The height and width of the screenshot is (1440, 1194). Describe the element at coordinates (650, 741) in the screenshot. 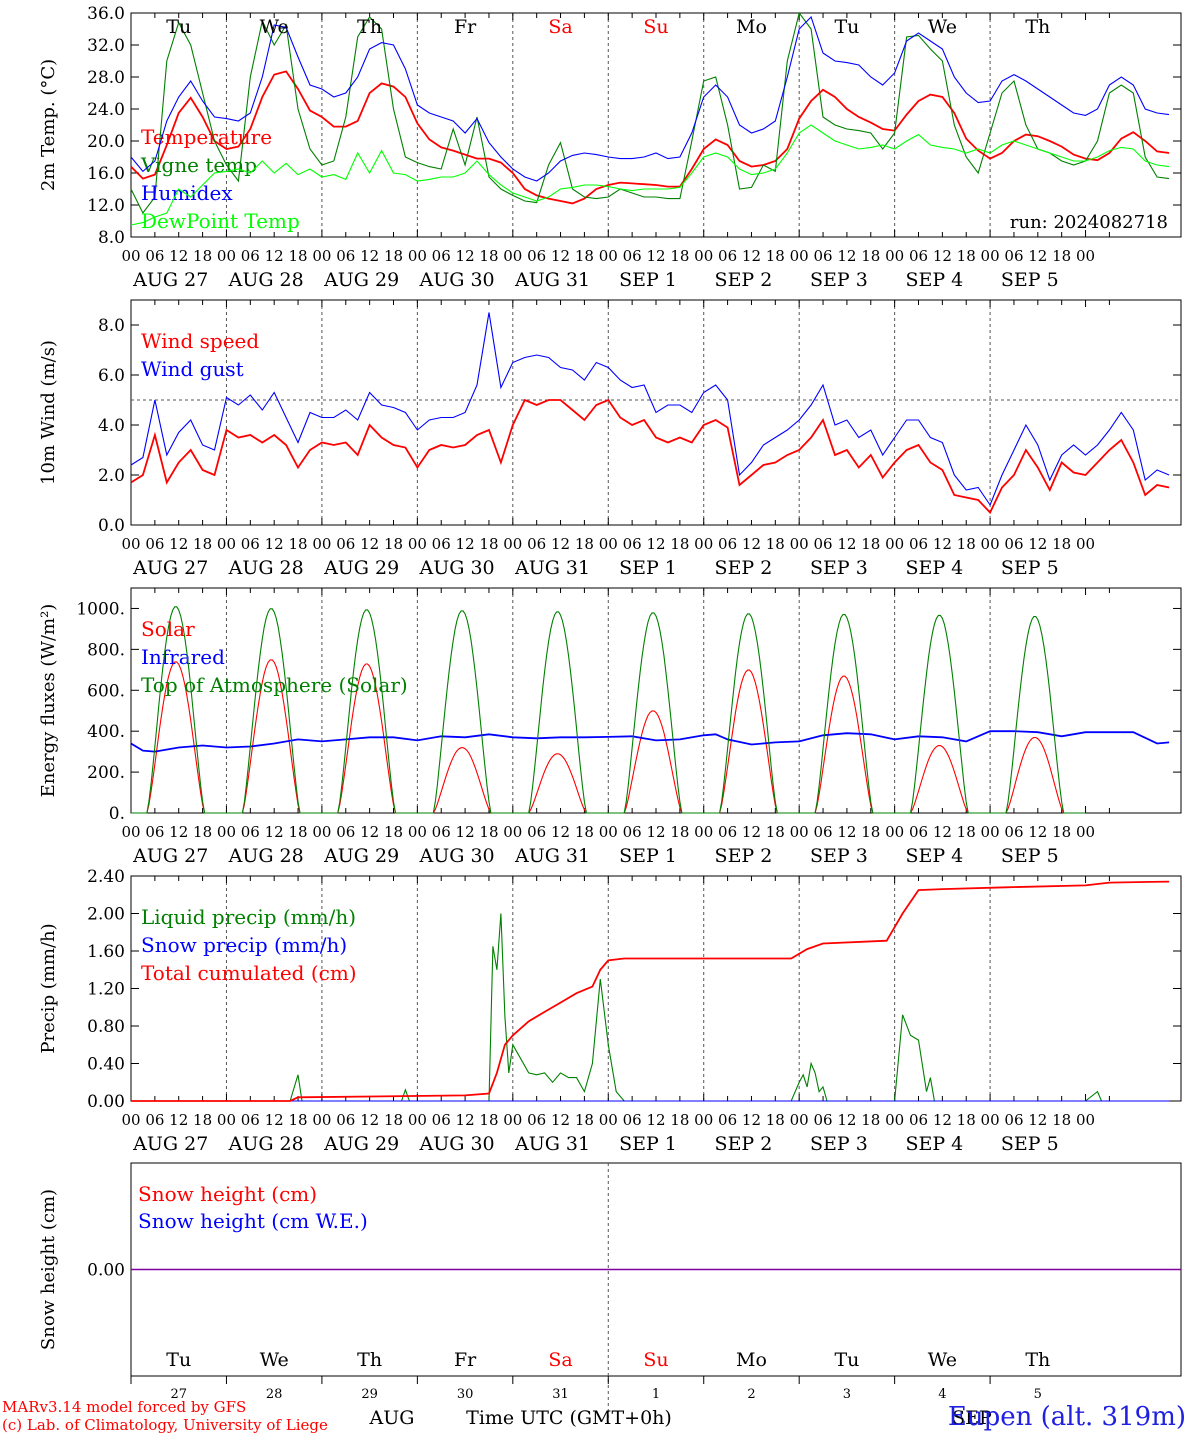

I see `series-infrared` at that location.